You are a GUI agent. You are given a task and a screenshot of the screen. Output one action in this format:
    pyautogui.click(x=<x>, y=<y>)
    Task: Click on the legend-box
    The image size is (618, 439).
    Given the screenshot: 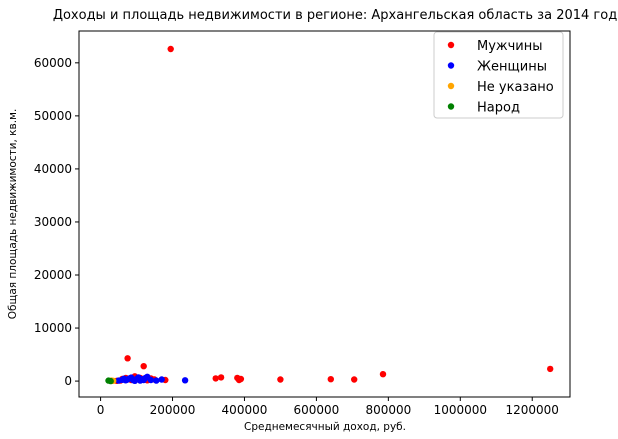 What is the action you would take?
    pyautogui.click(x=498, y=75)
    